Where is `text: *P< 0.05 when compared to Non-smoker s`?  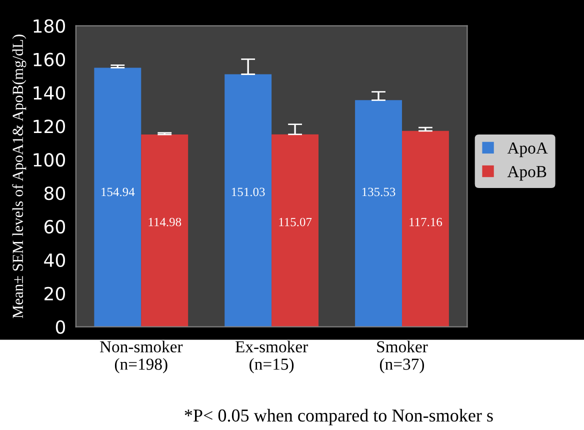
text: *P< 0.05 when compared to Non-smoker s is located at coordinates (338, 417).